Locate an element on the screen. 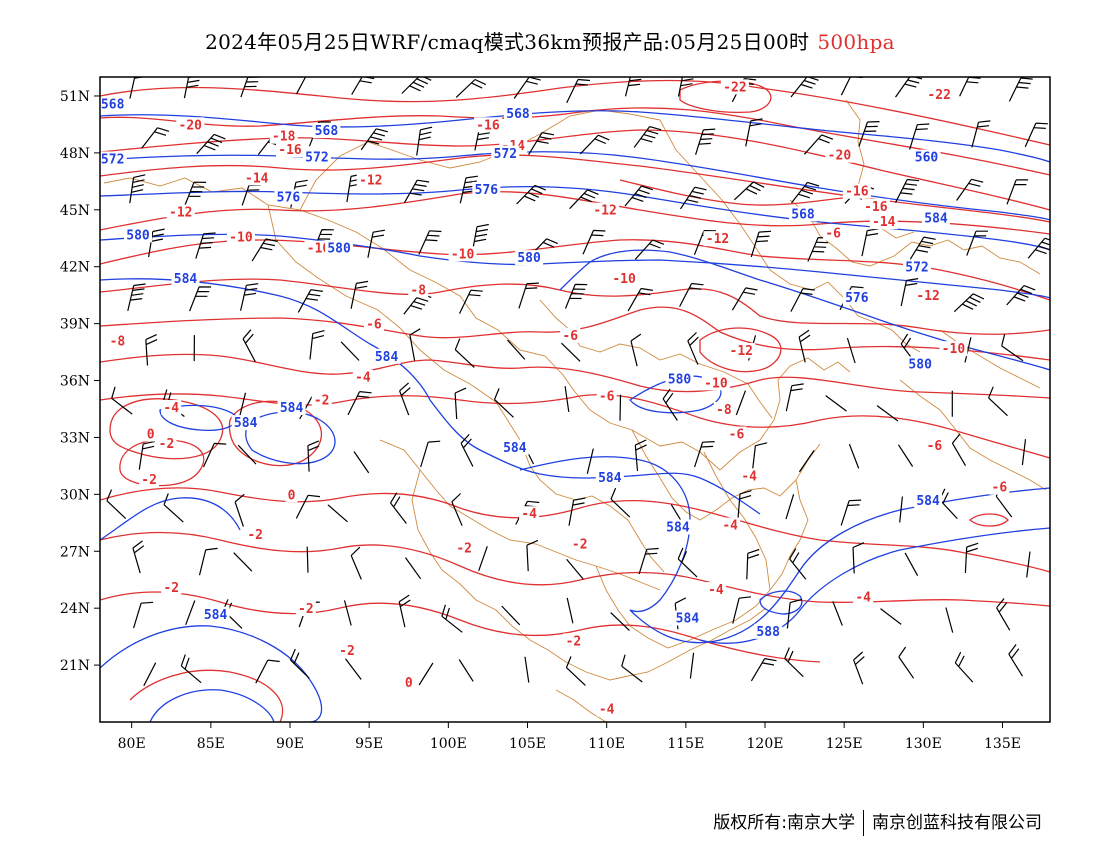 Image resolution: width=1100 pixels, height=850 pixels. lon-tick-label: 90E is located at coordinates (290, 744).